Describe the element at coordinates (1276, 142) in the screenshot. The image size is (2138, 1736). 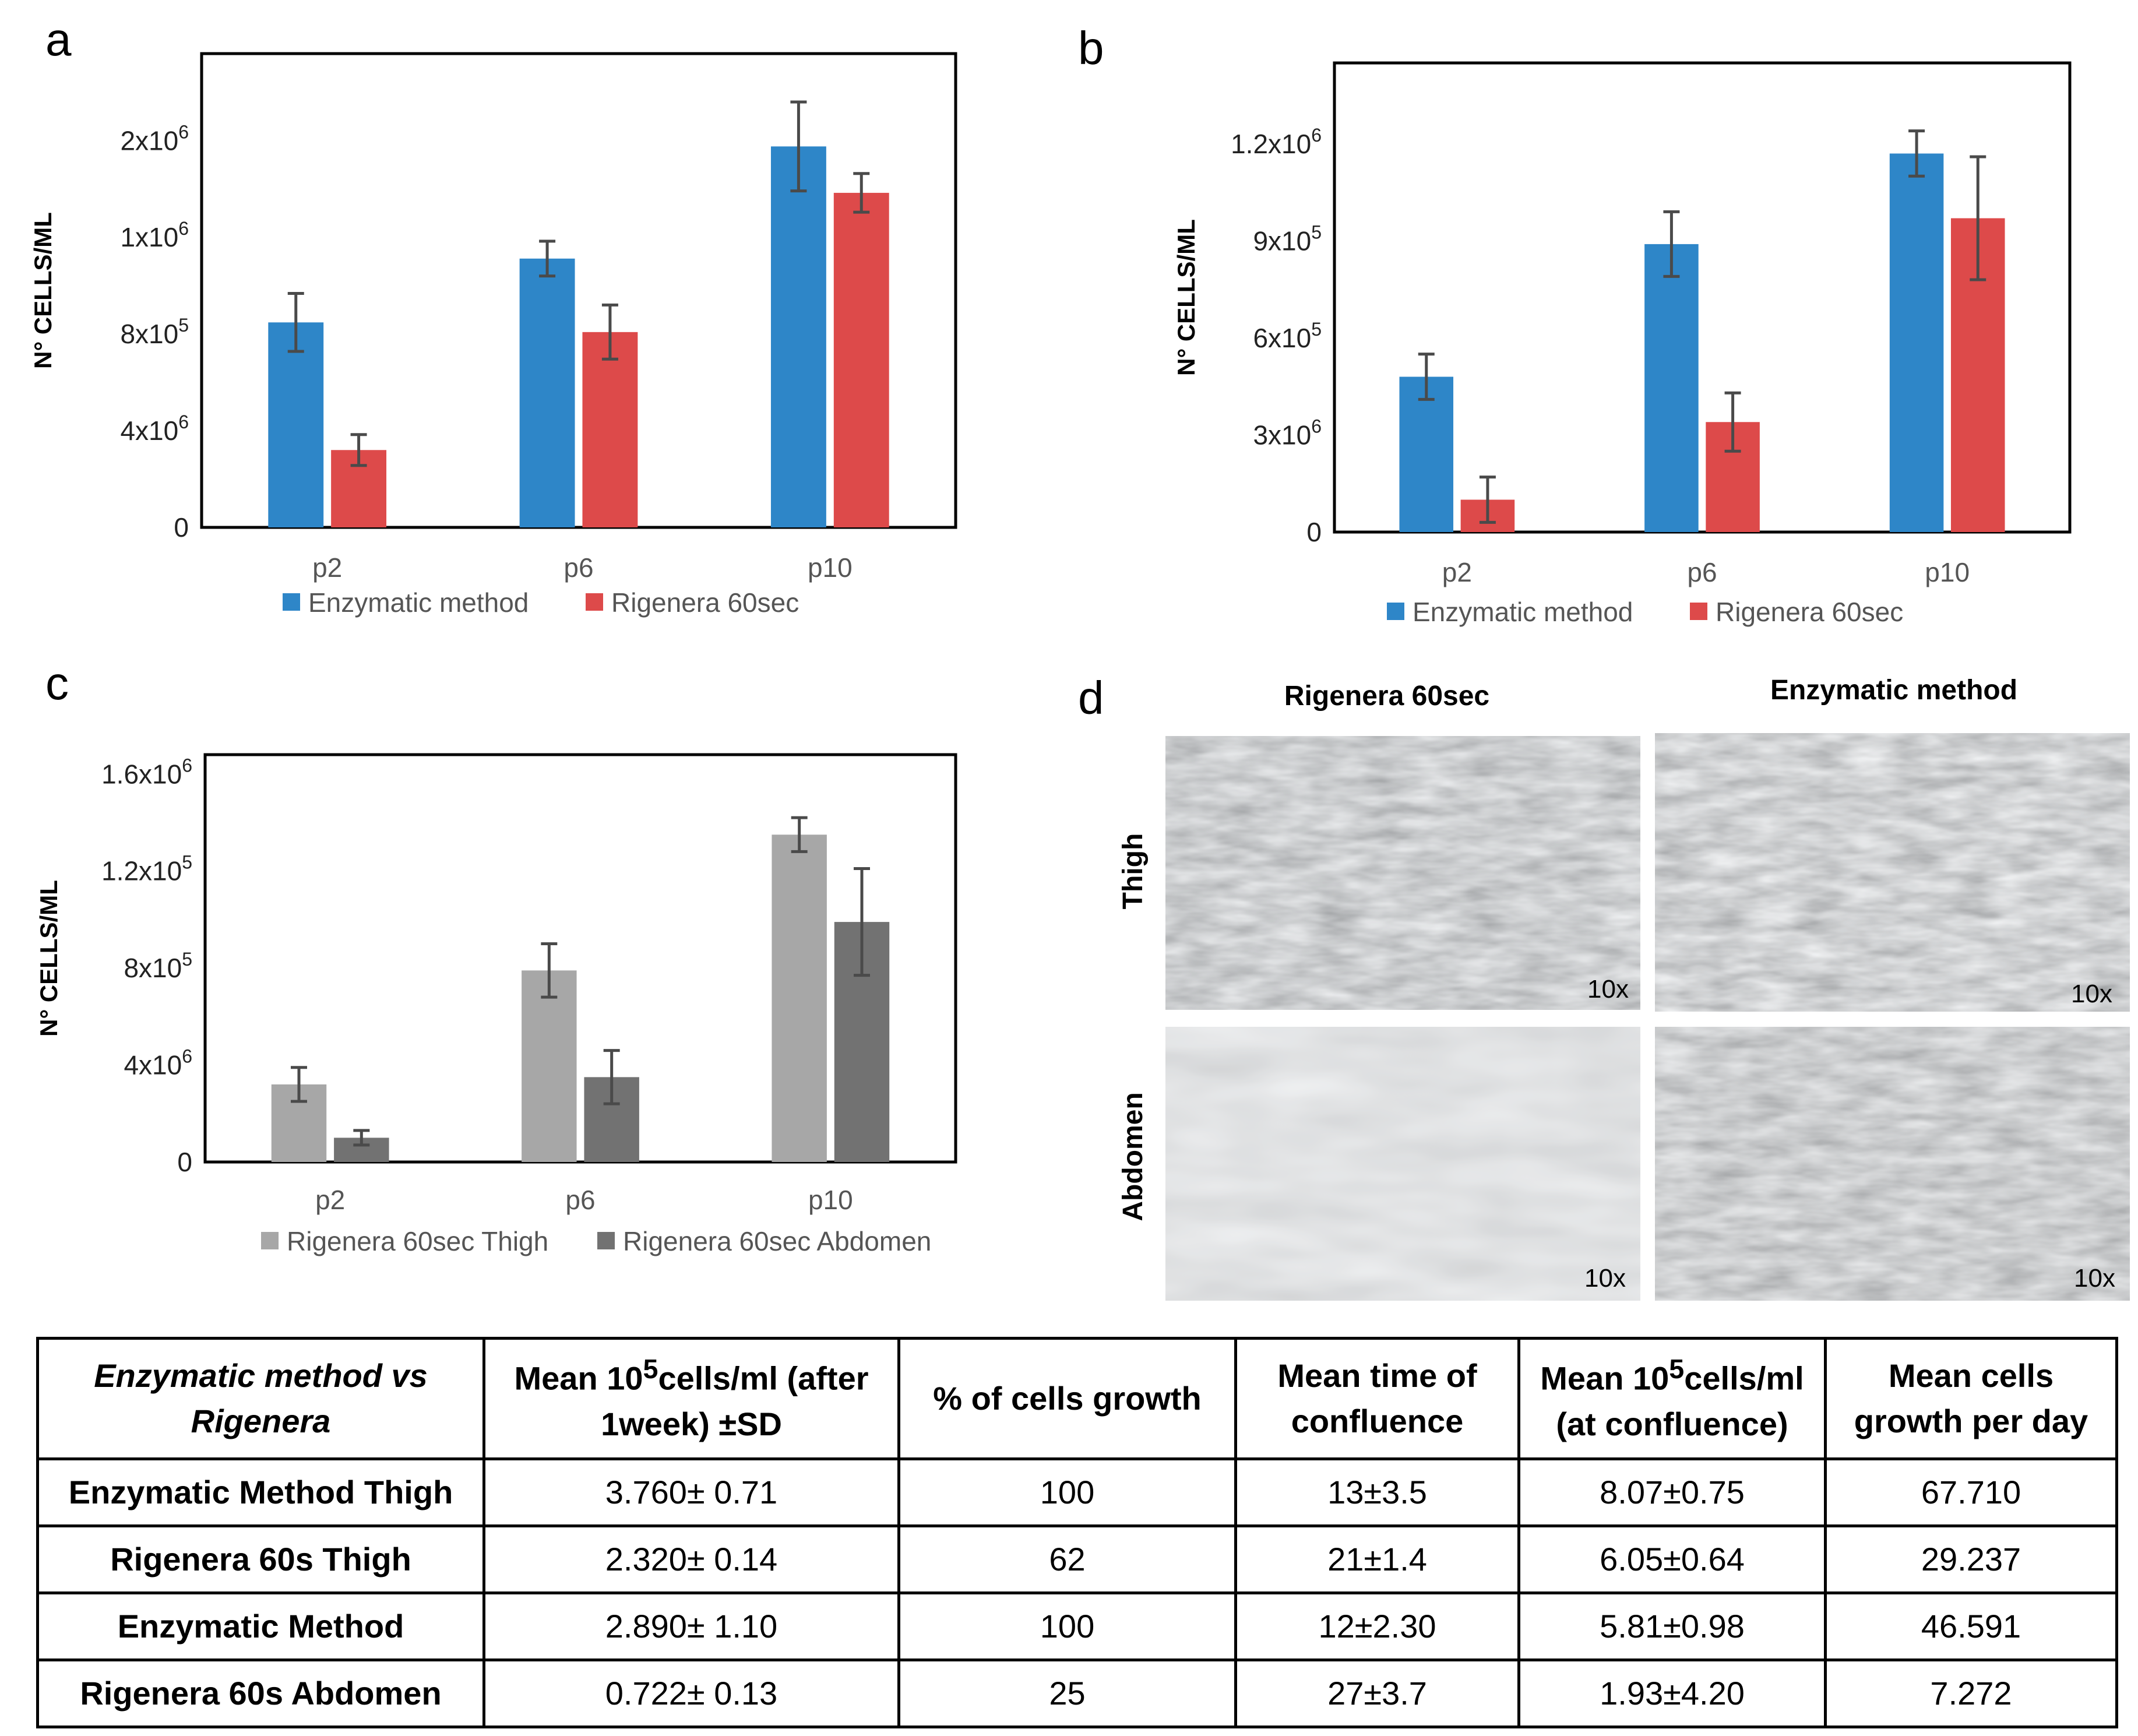
I see `y-tick-label: 1.2x10⁶` at that location.